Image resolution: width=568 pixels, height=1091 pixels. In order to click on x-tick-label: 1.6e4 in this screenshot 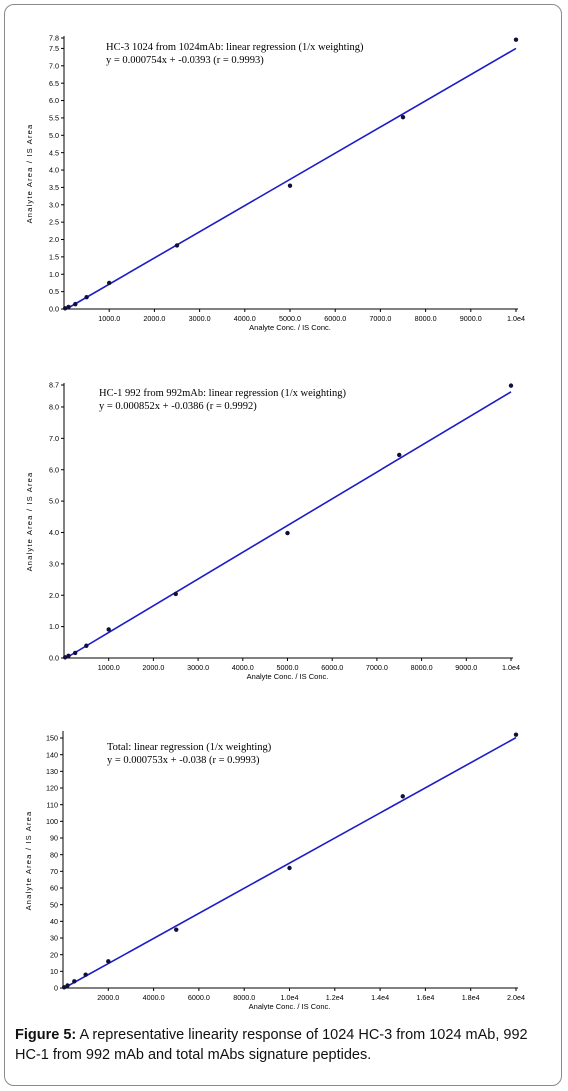, I will do `click(425, 997)`.